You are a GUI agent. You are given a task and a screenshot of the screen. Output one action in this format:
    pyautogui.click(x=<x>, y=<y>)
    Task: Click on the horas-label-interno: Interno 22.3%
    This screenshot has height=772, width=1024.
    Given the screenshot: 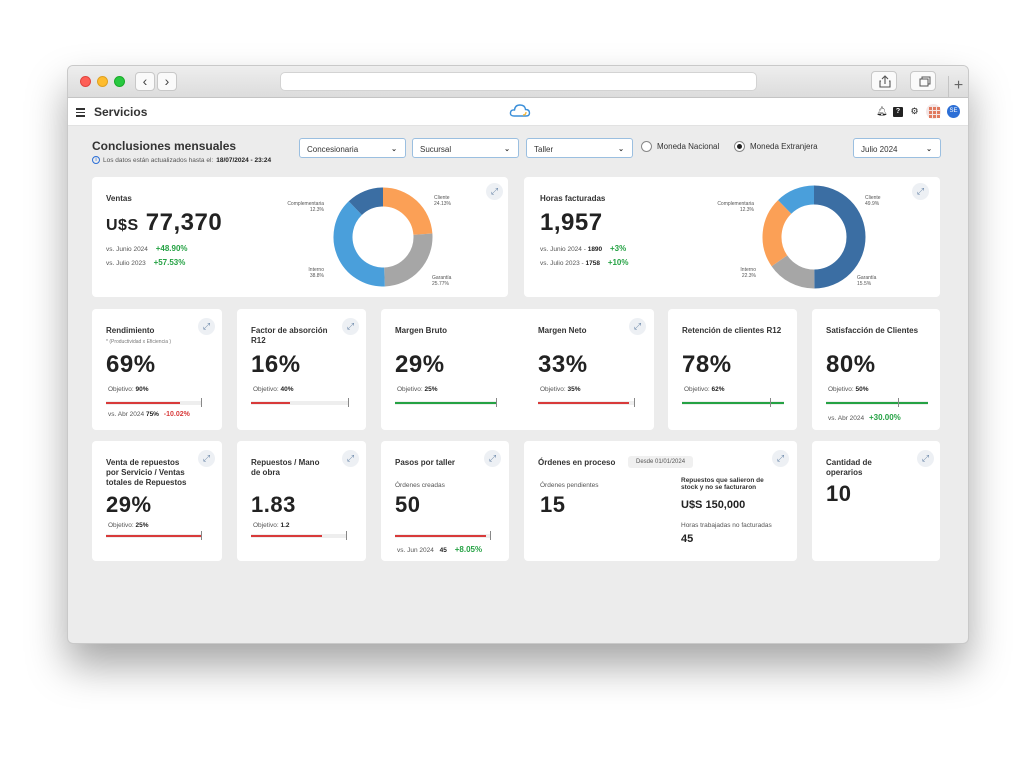 What is the action you would take?
    pyautogui.click(x=748, y=273)
    